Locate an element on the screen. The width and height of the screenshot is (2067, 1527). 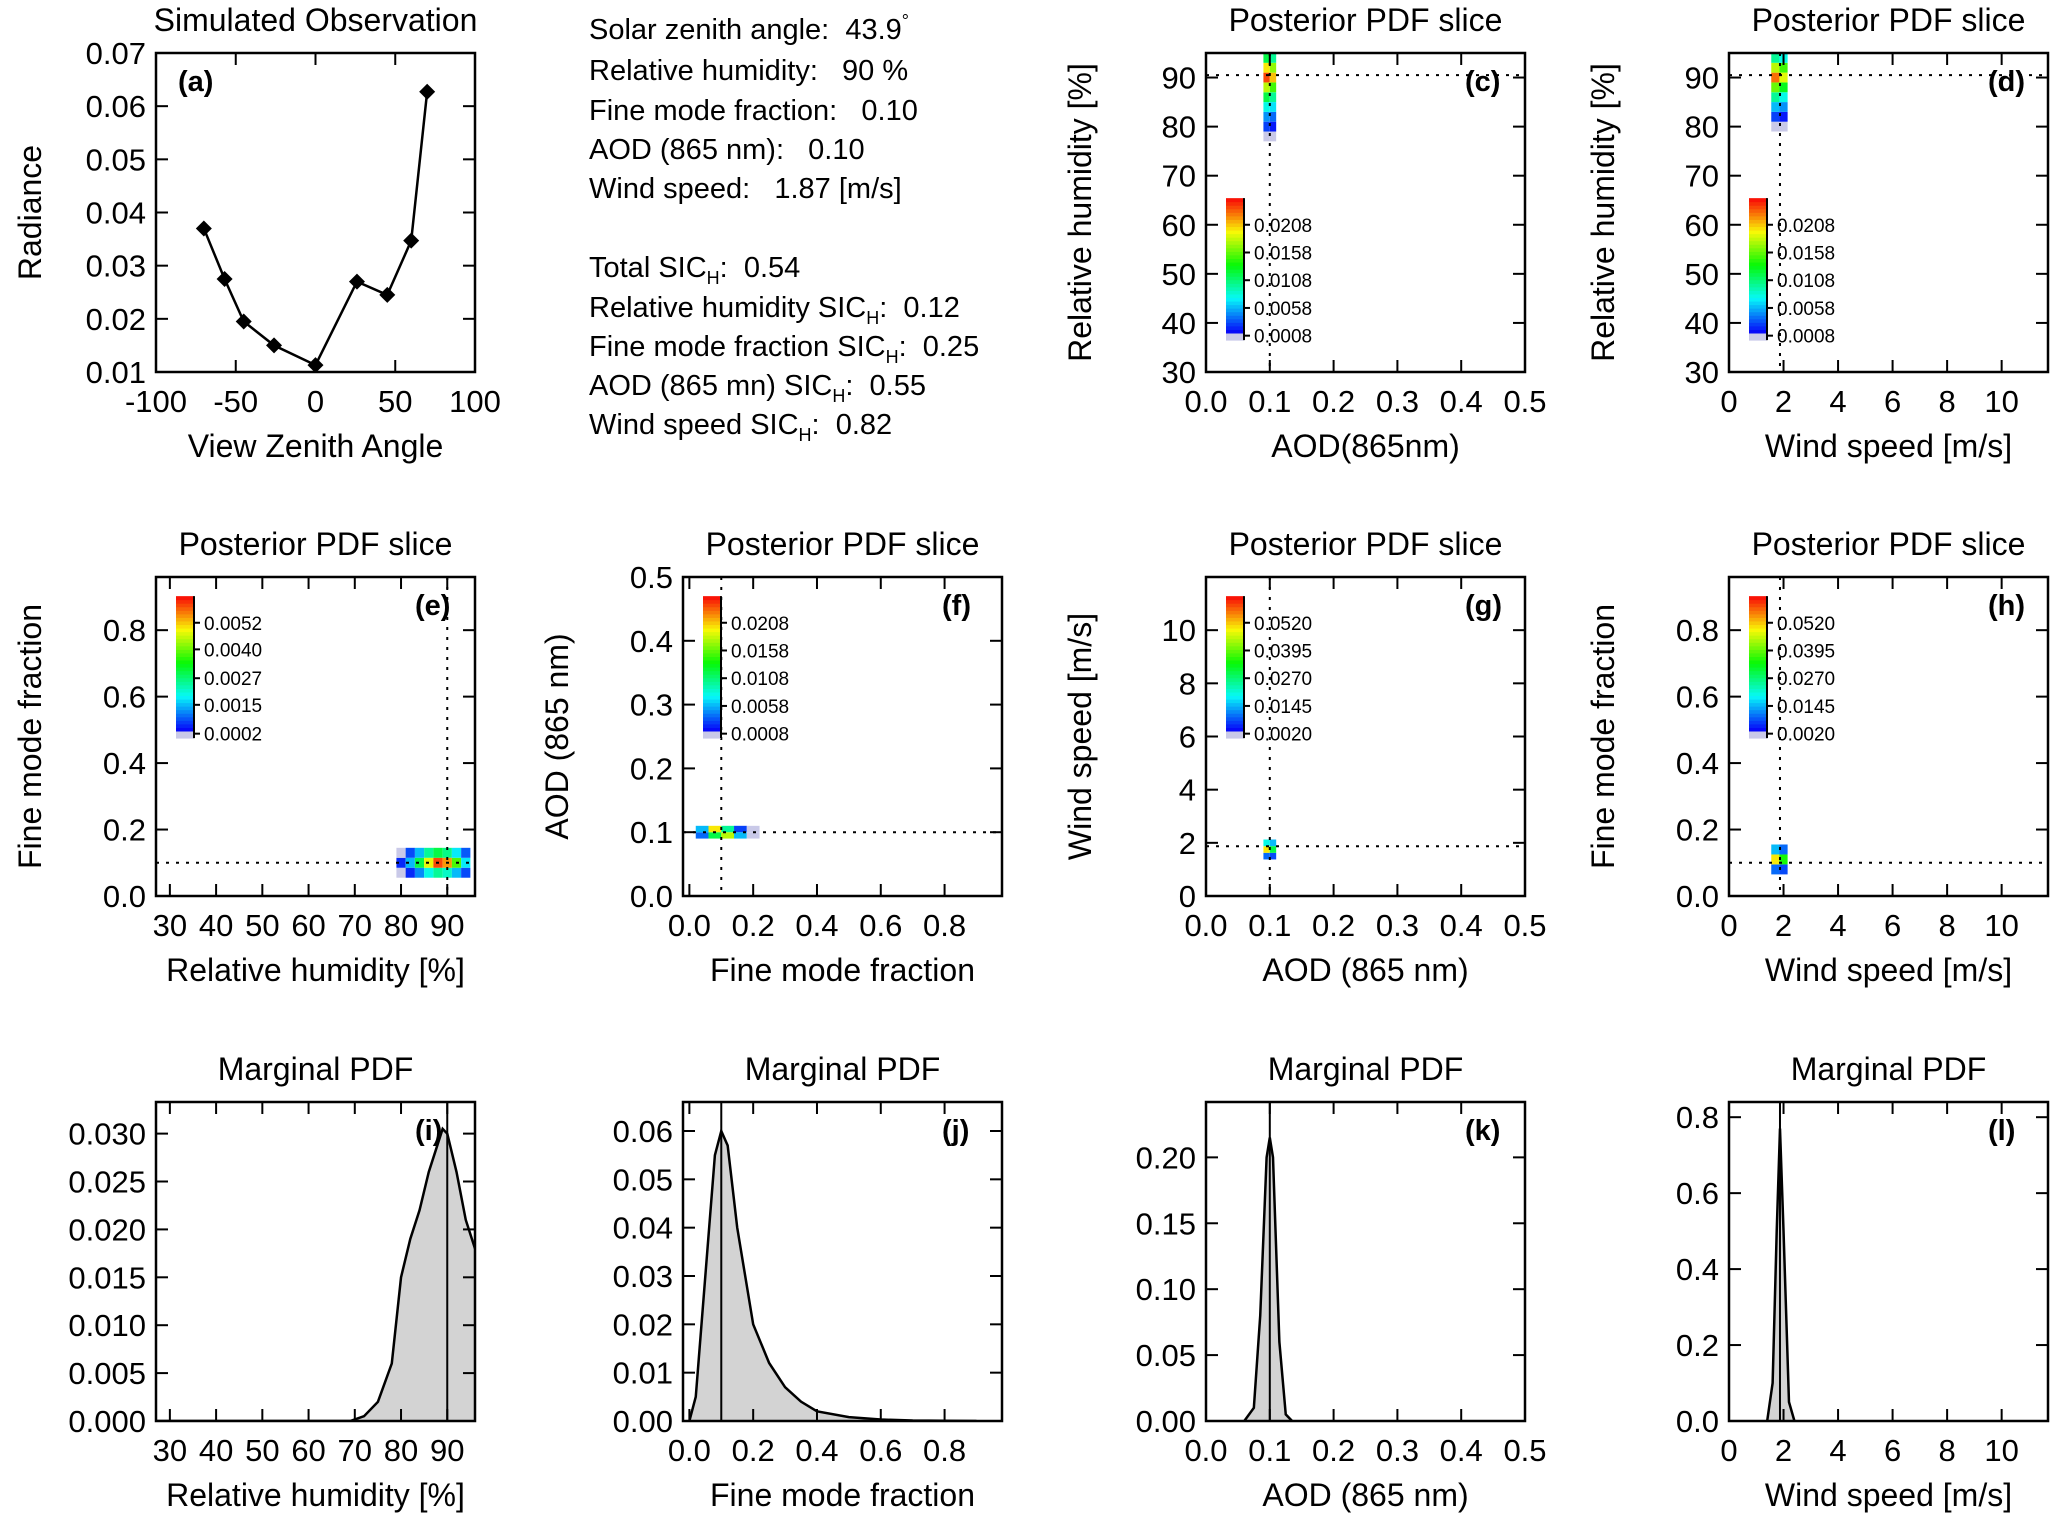
colorbar-tick-label: 0.0002 is located at coordinates (233, 735).